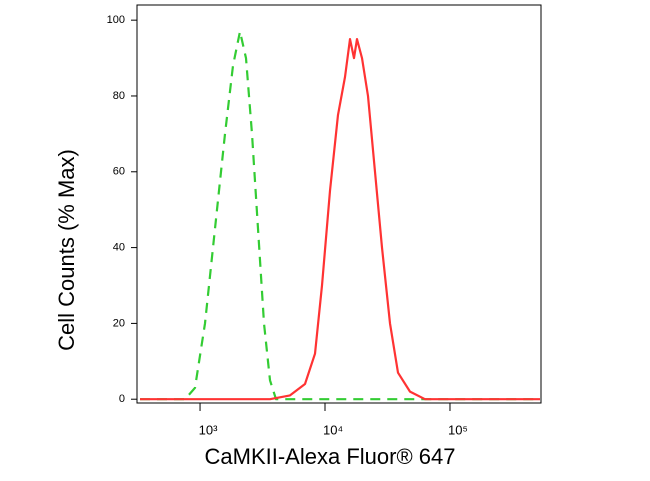  I want to click on y-tick-label: 0, so click(122, 399).